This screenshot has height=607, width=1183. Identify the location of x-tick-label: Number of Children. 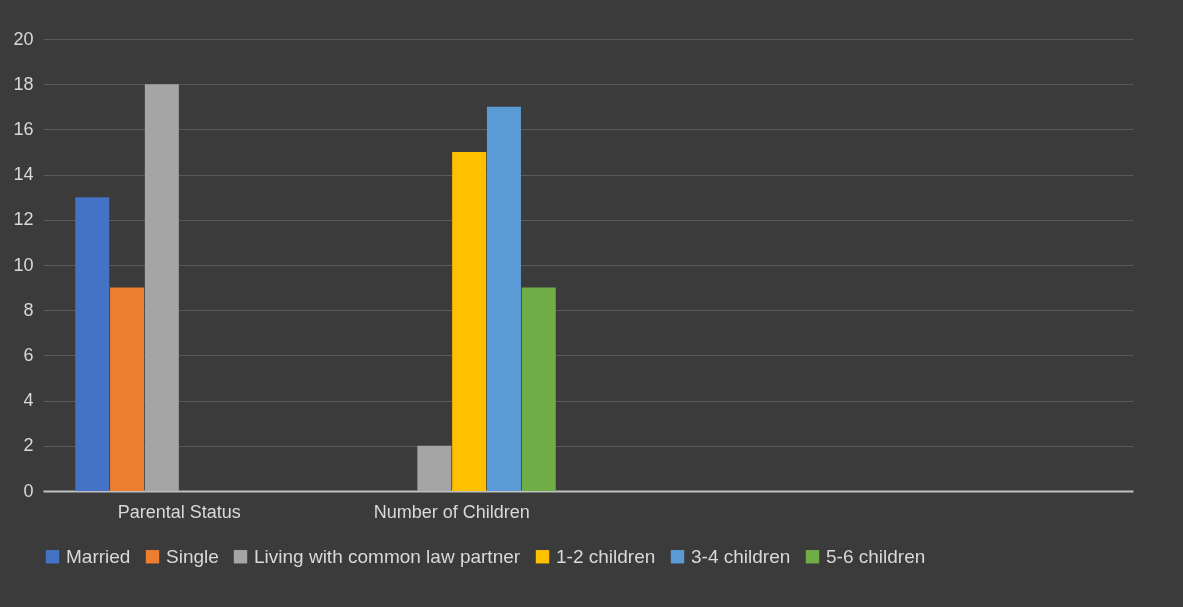
(451, 511).